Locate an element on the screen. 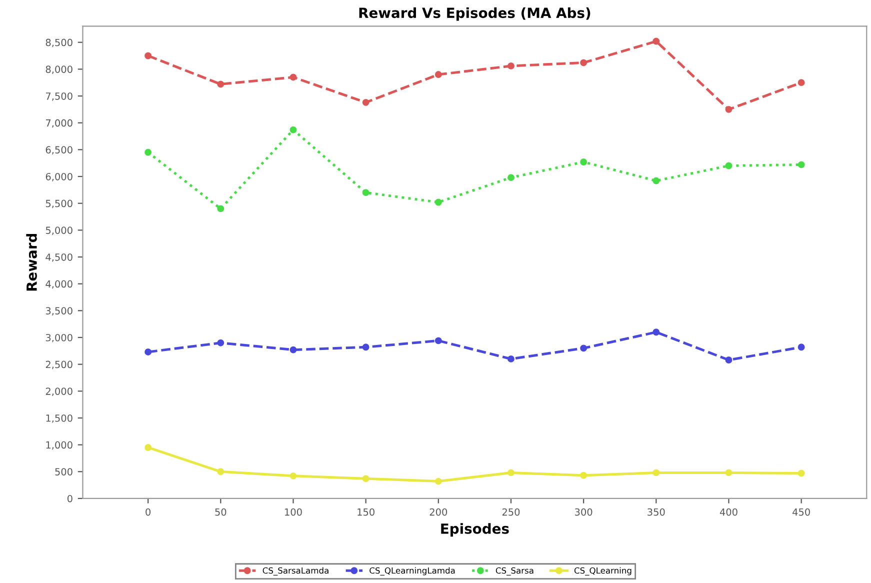 This screenshot has height=583, width=871. x-tick-label: 100 is located at coordinates (293, 512).